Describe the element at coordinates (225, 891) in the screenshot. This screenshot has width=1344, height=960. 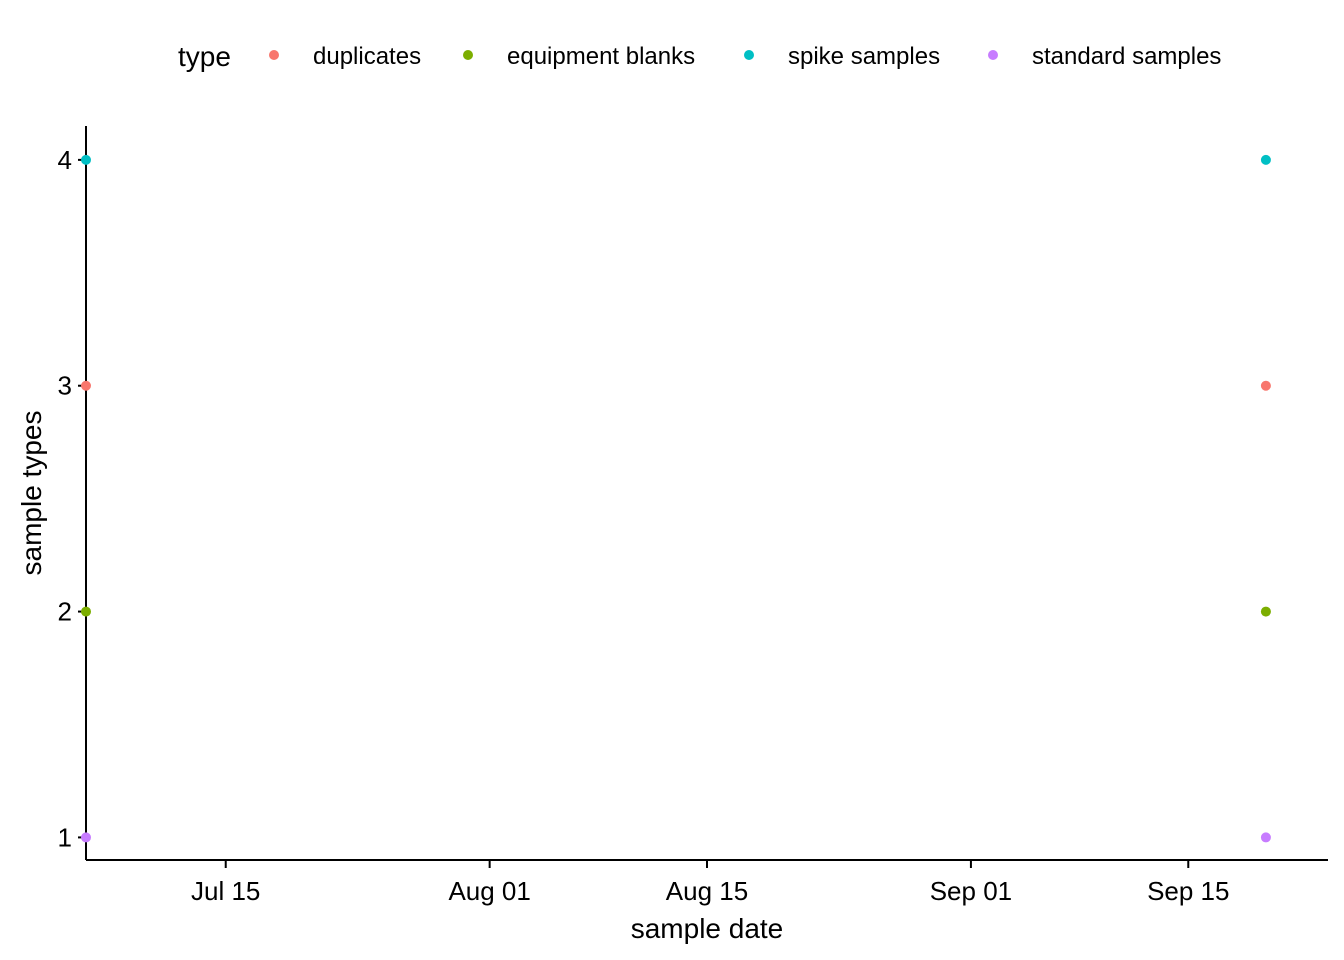
I see `x-tick-label: Jul 15` at that location.